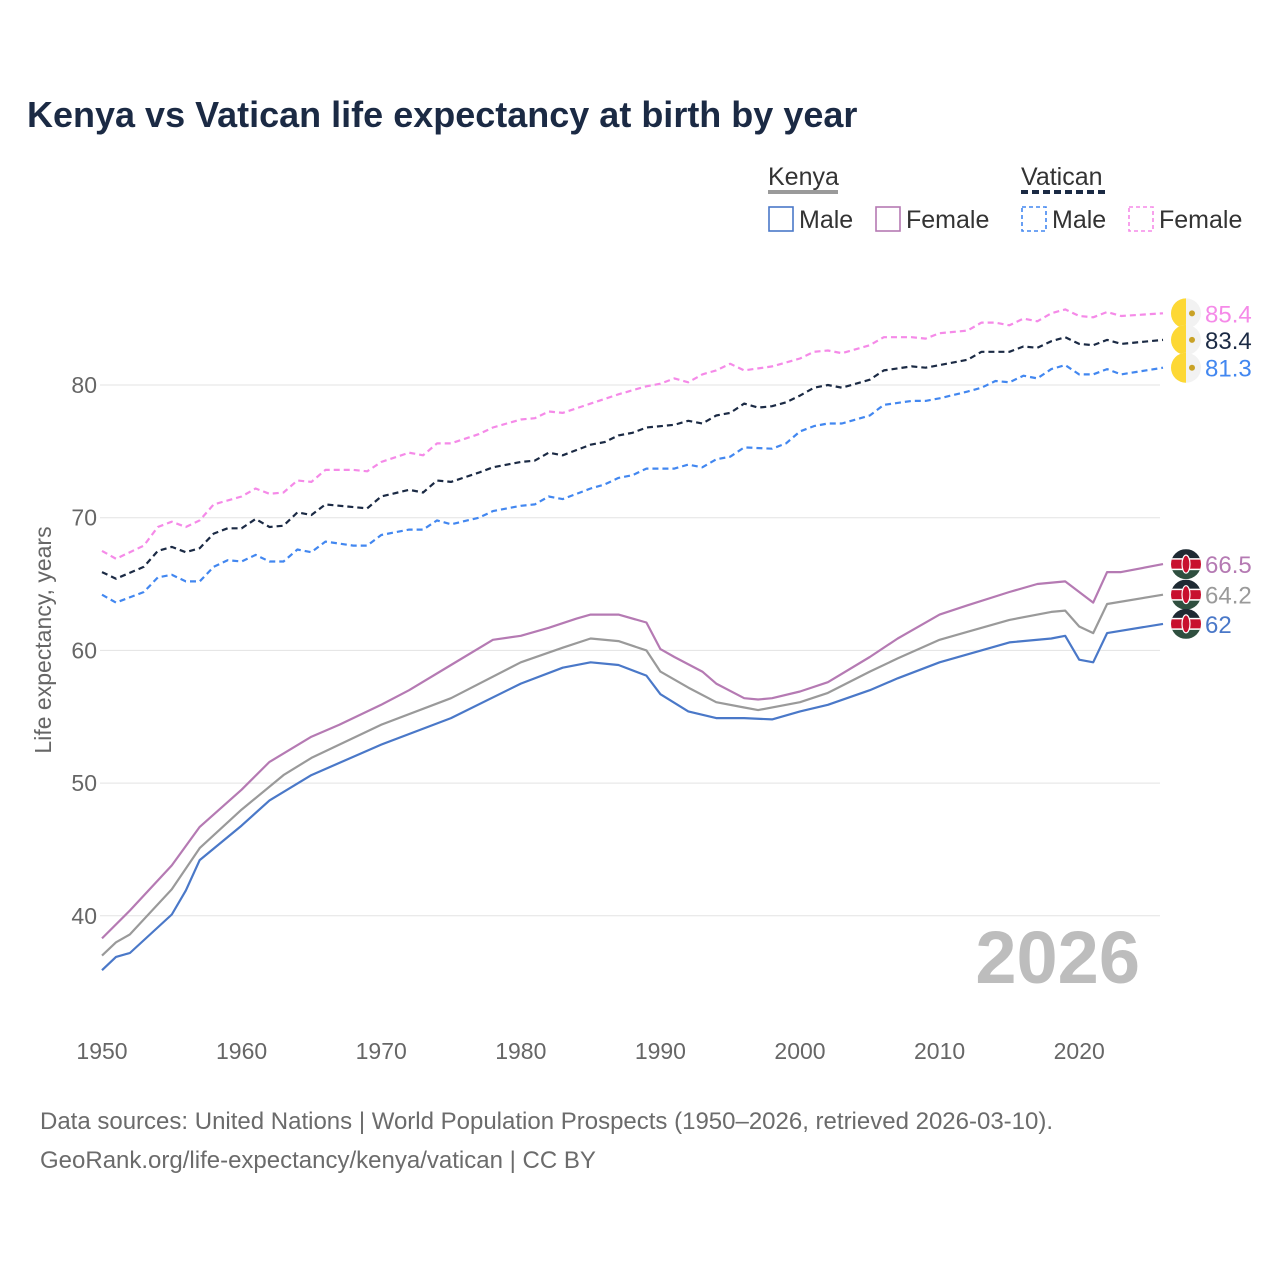  What do you see at coordinates (888, 219) in the screenshot?
I see `legend-kenya-female-swatch` at bounding box center [888, 219].